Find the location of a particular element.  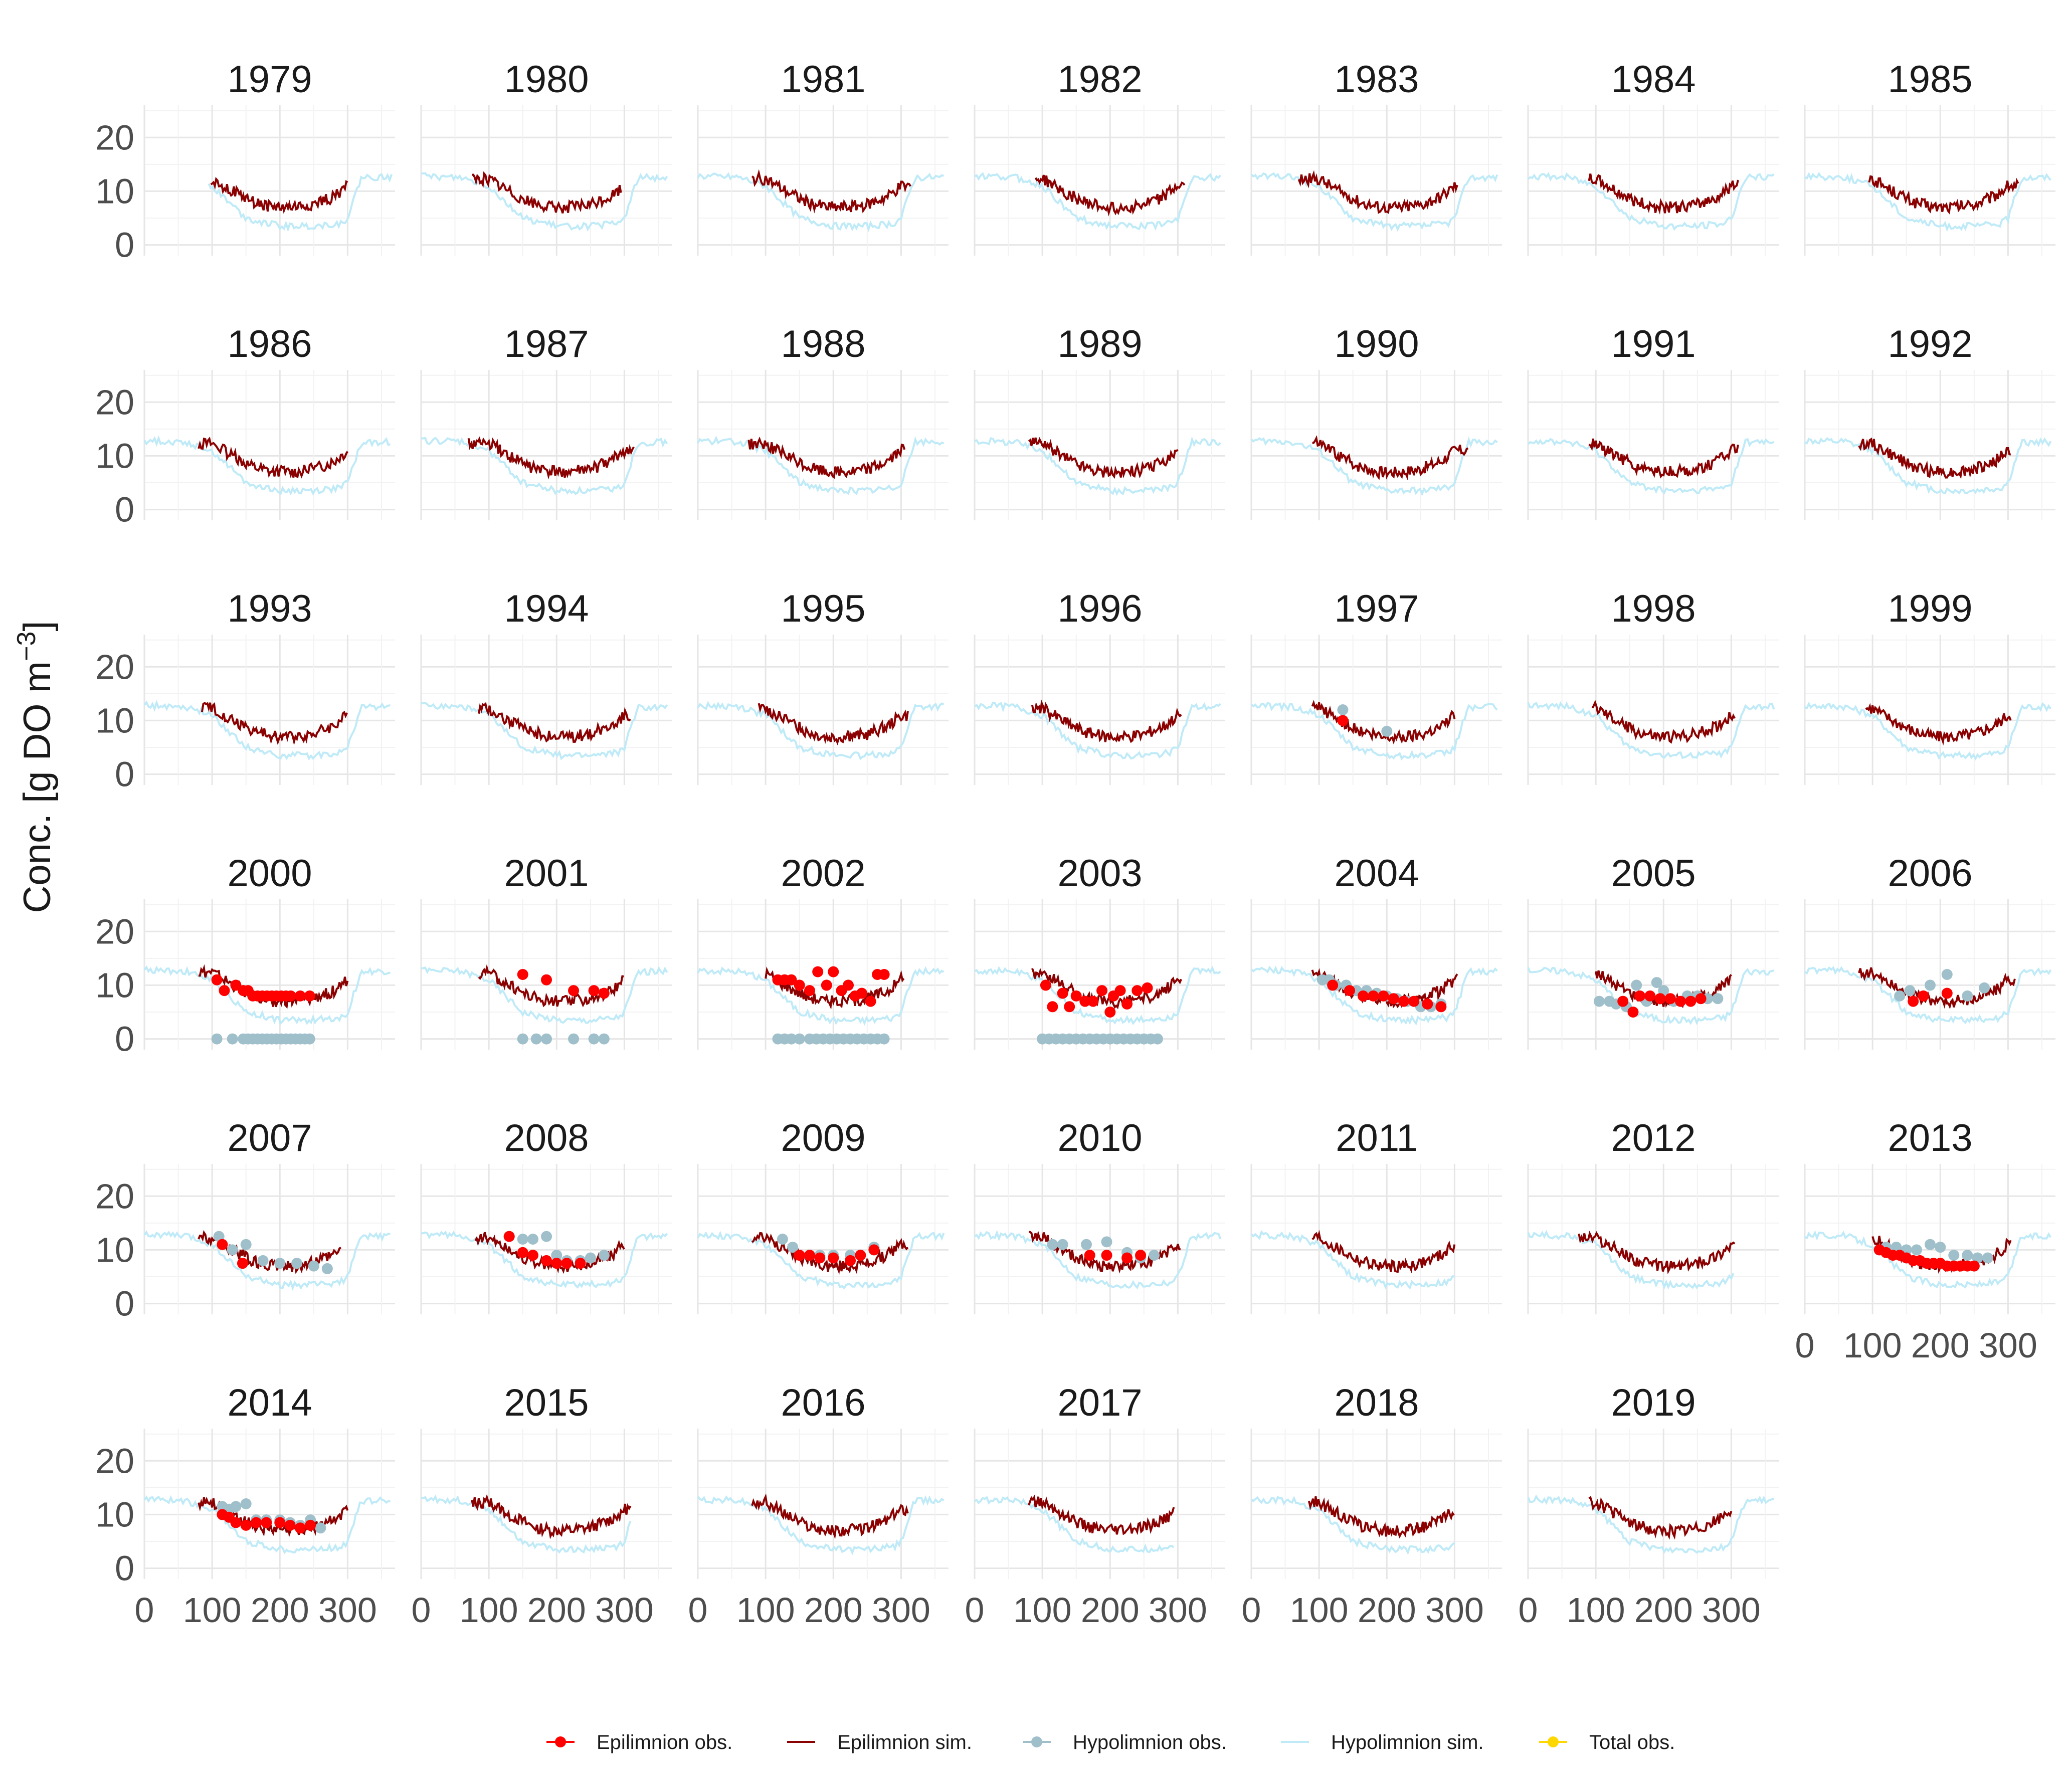

facet-panel-2019: 2019 0 100 200 300 is located at coordinates (1649, 1506).